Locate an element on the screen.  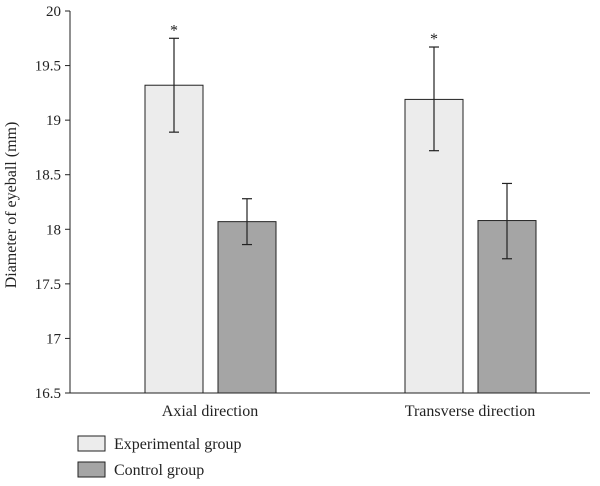
y-tick-label: 17.5 is located at coordinates (48, 285).